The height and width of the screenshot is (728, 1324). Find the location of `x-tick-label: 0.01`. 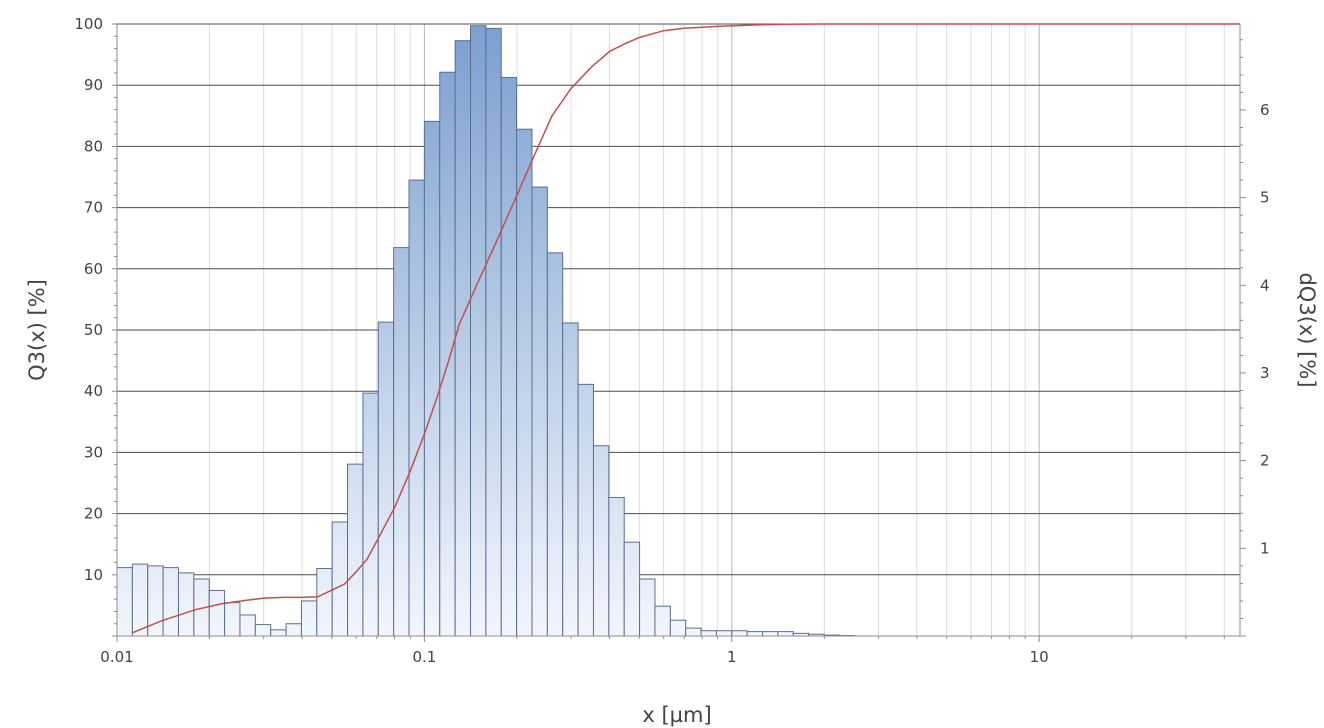

x-tick-label: 0.01 is located at coordinates (116, 657).